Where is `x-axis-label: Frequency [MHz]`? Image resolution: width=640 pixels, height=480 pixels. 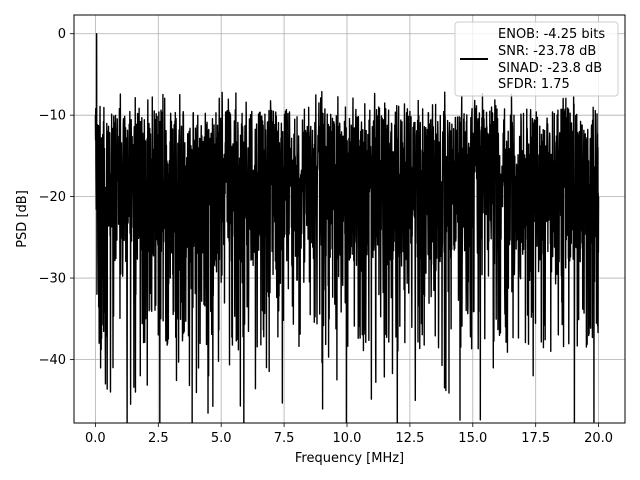
x-axis-label: Frequency [MHz] is located at coordinates (349, 458).